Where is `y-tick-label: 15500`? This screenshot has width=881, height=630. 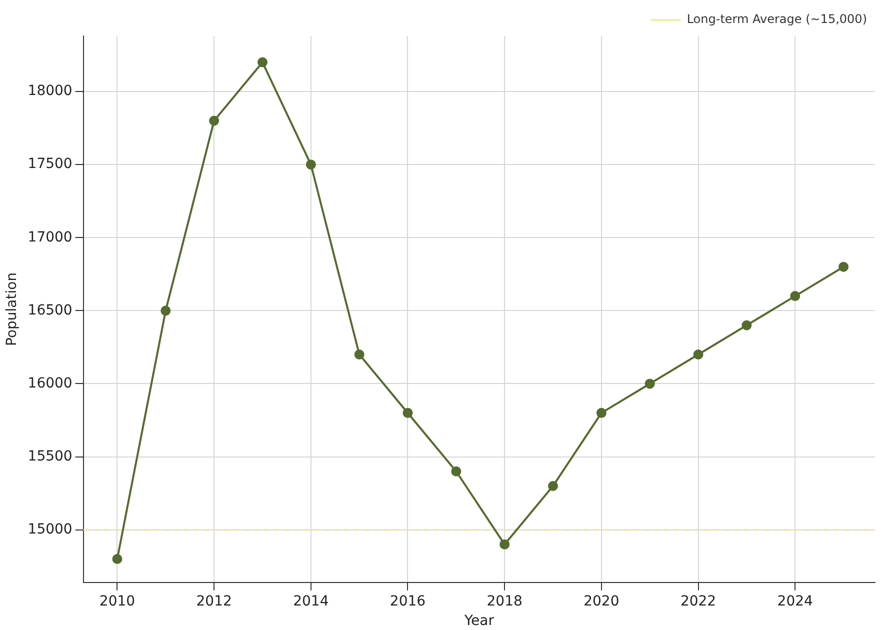
y-tick-label: 15500 is located at coordinates (50, 456).